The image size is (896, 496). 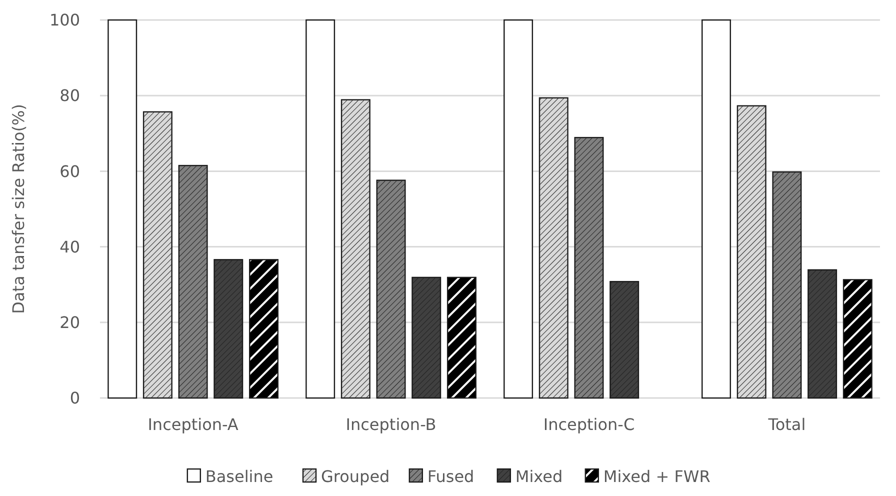 I want to click on y-tick-label: 100, so click(x=64, y=20).